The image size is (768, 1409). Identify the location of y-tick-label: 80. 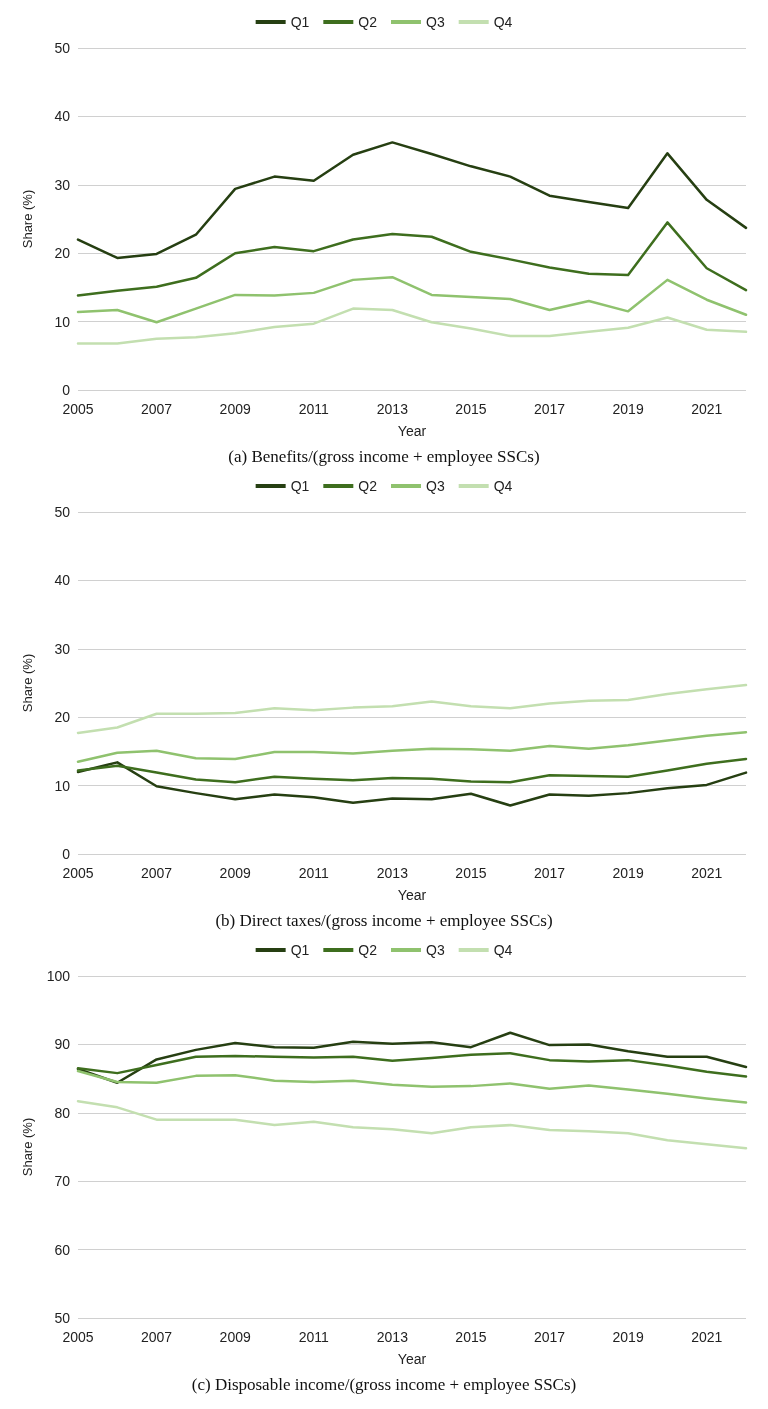
(62, 1112).